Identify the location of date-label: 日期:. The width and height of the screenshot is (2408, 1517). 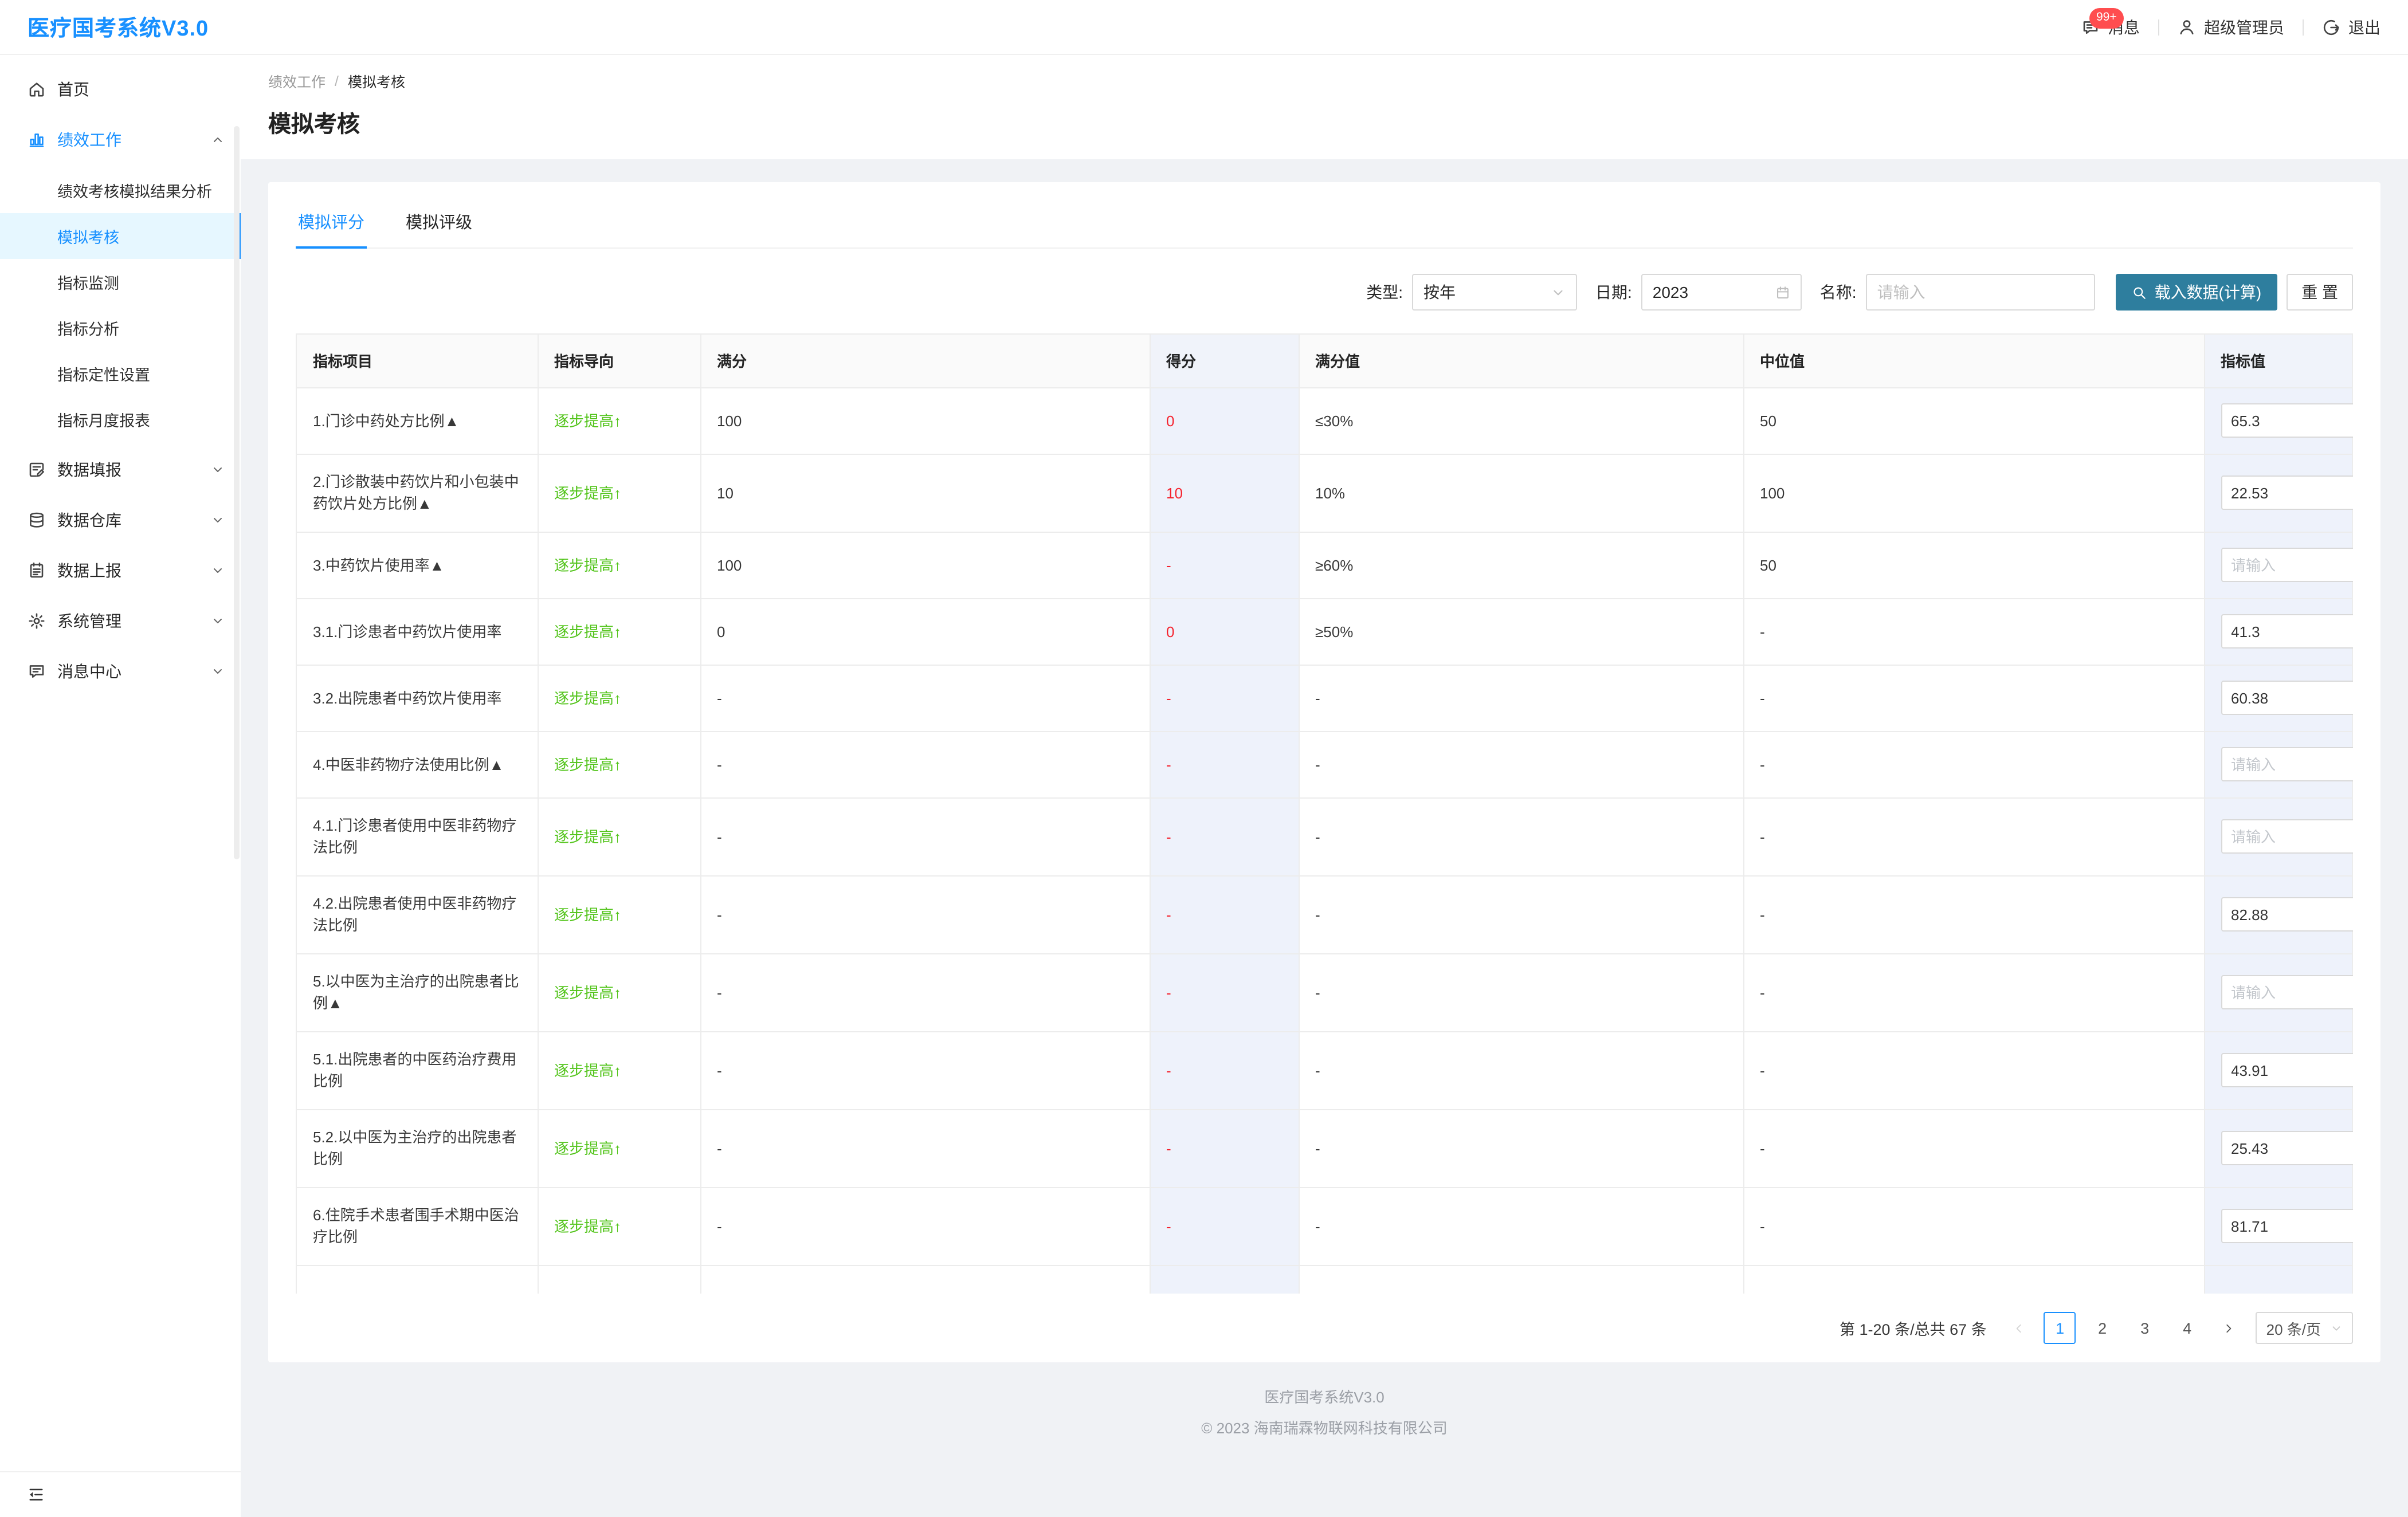
(1614, 292).